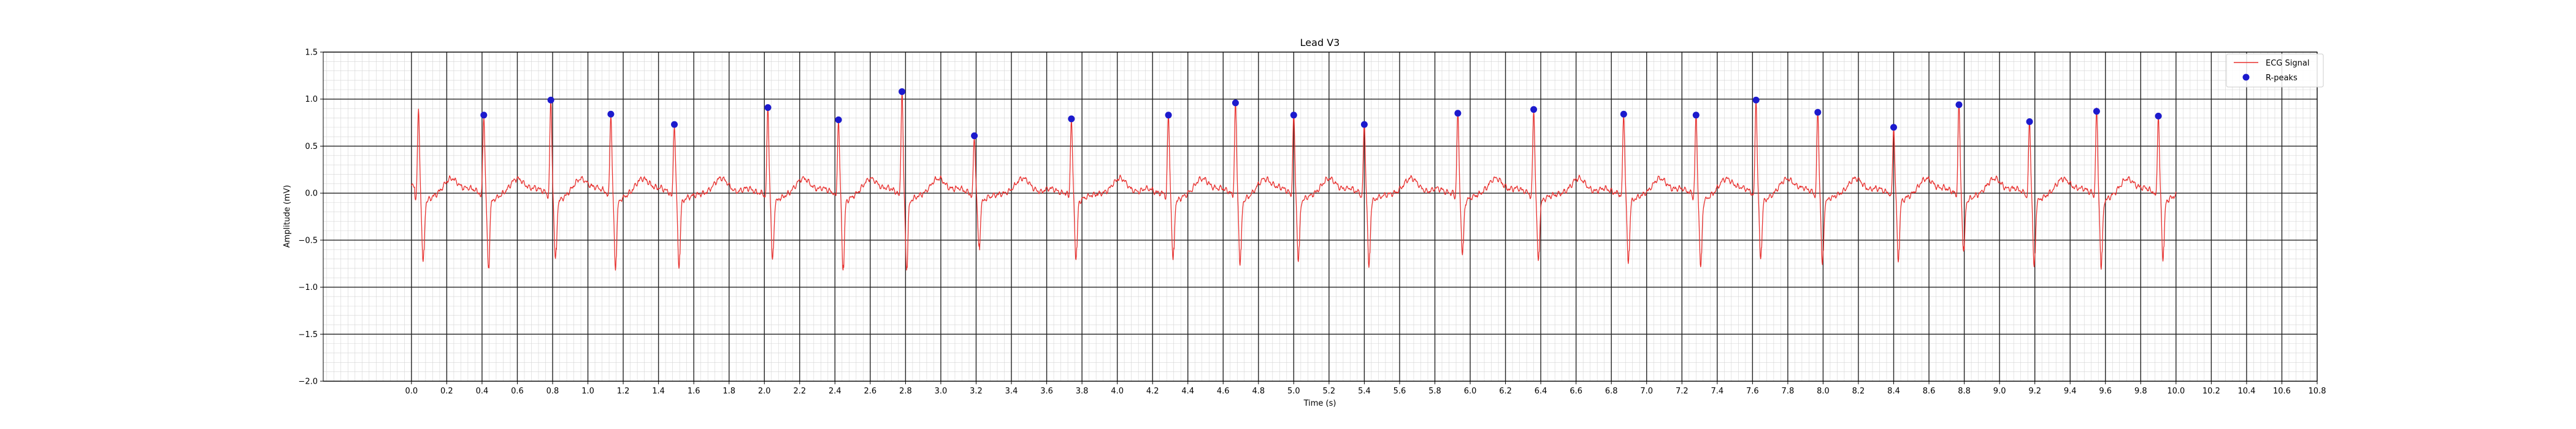 The image size is (2576, 429). Describe the element at coordinates (1320, 42) in the screenshot. I see `chart-title: Lead V3` at that location.